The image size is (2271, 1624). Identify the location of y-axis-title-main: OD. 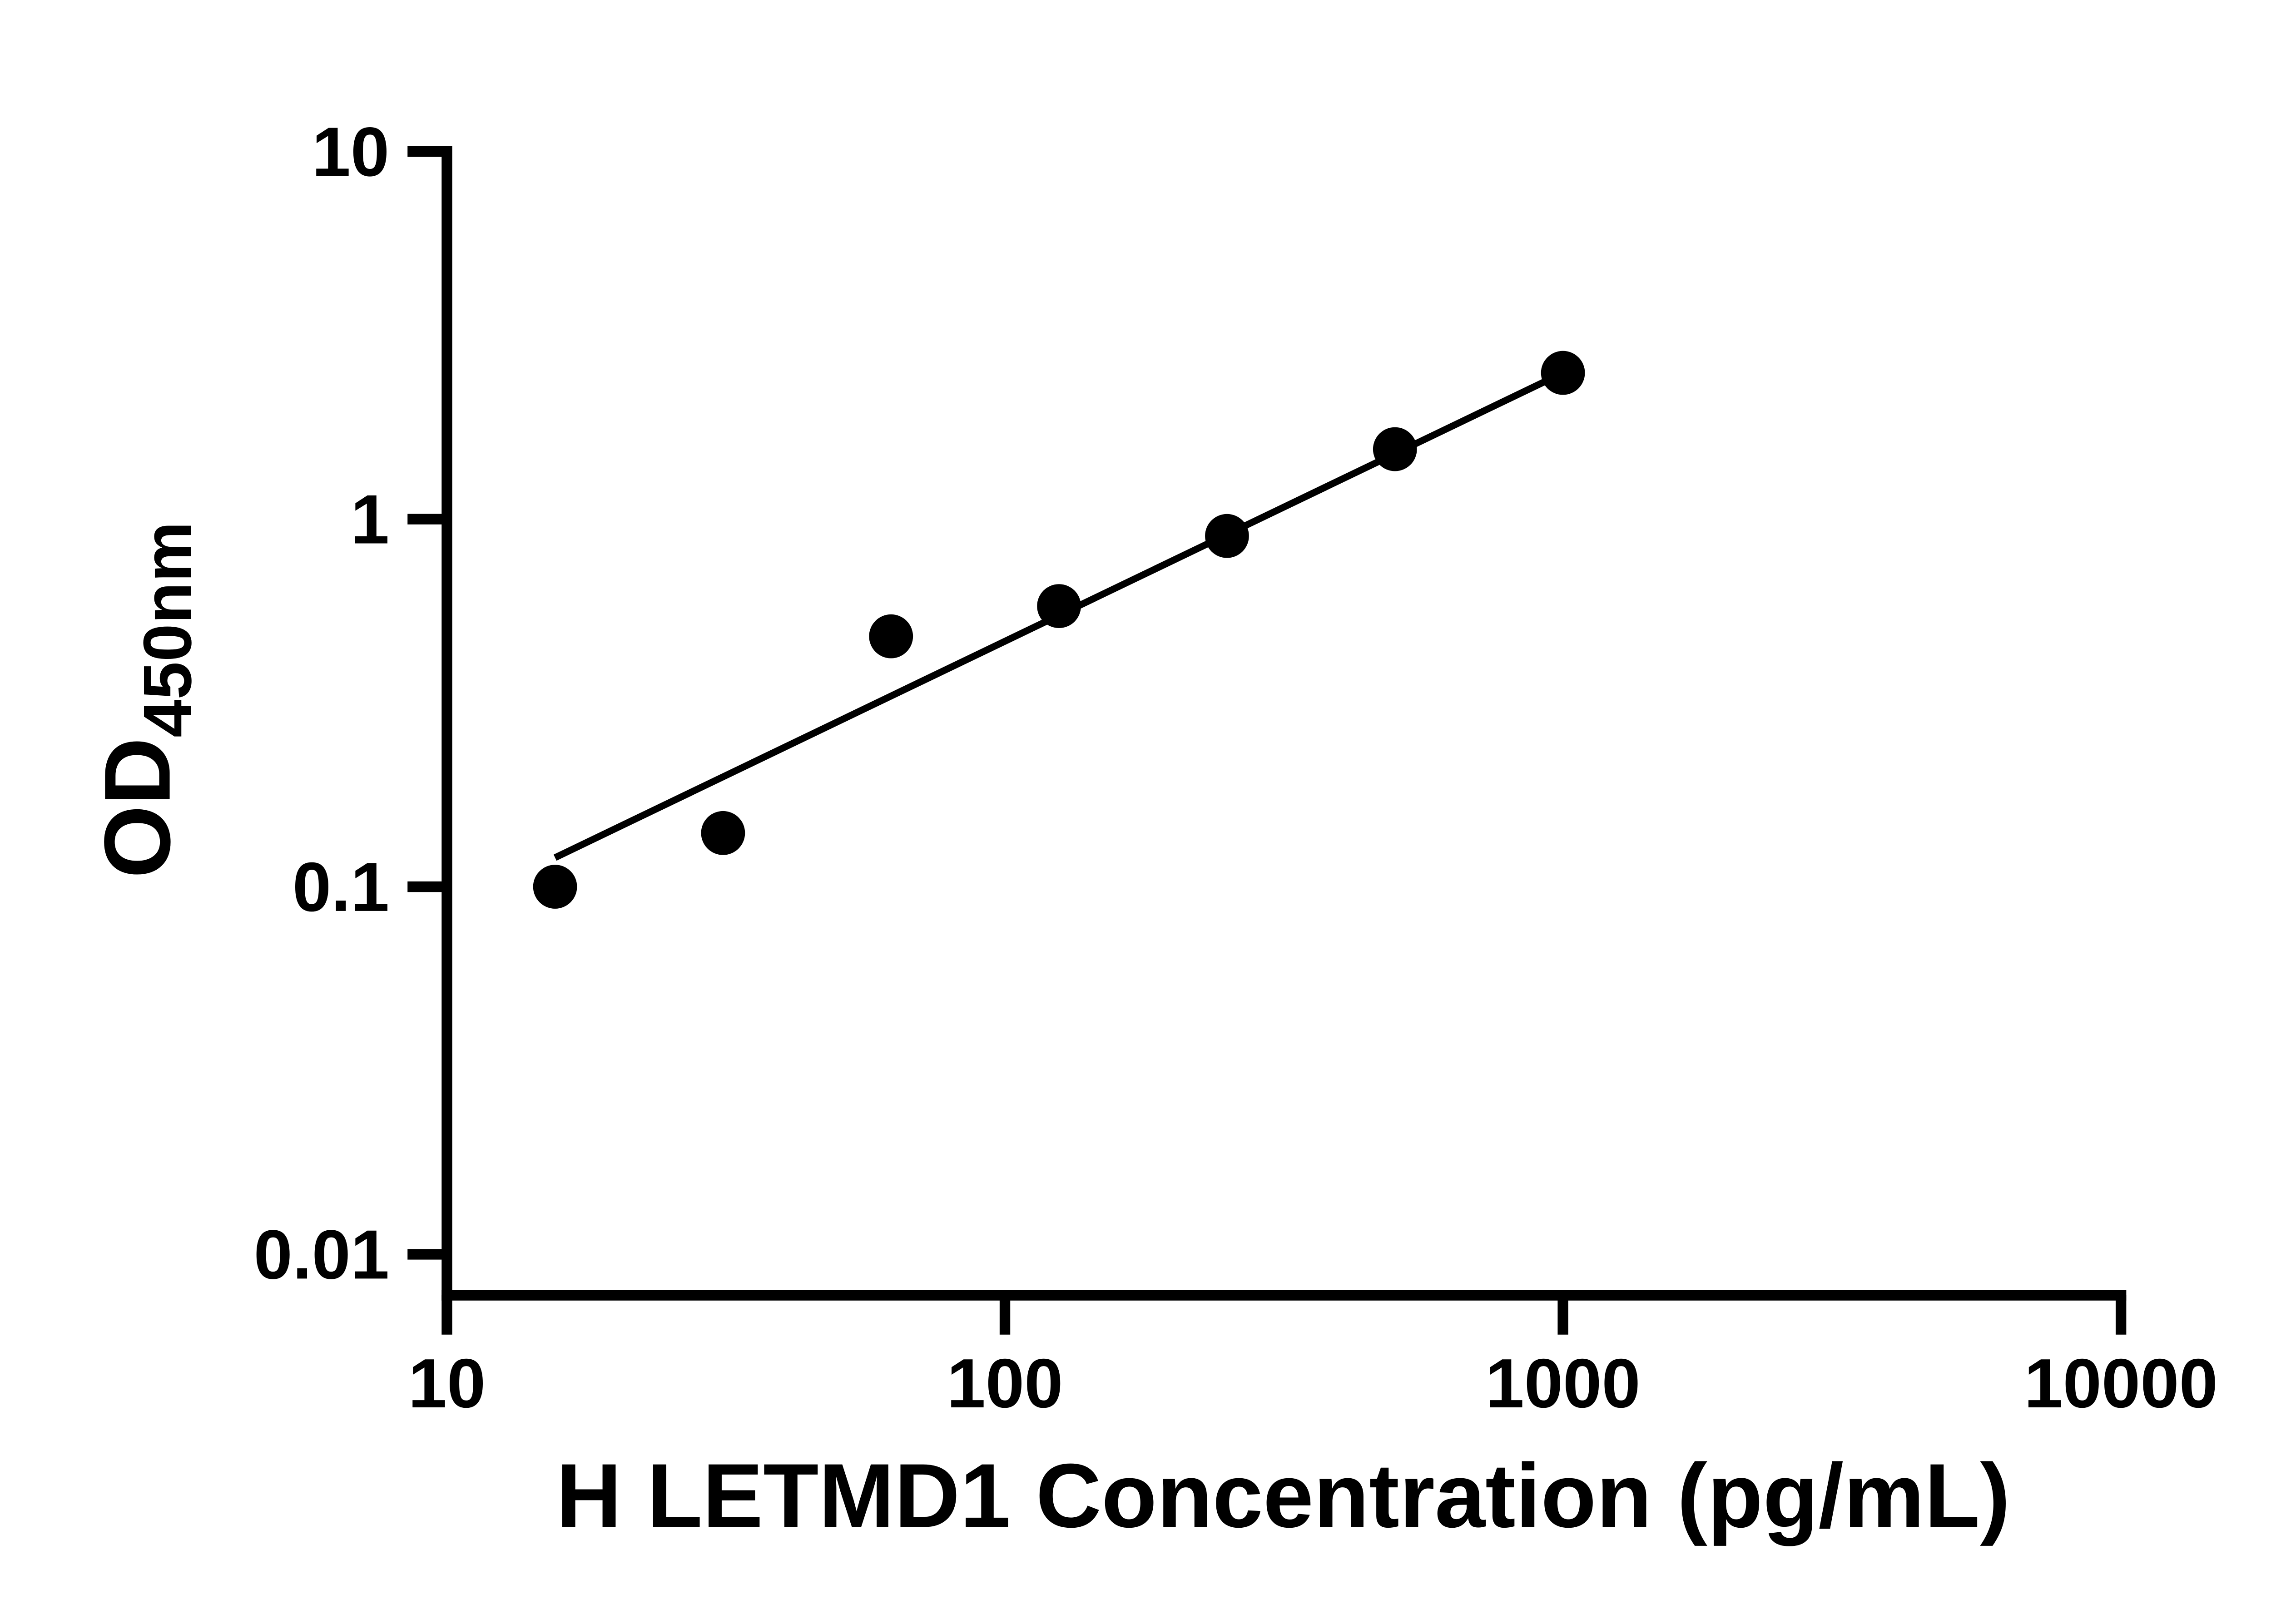
(137, 808).